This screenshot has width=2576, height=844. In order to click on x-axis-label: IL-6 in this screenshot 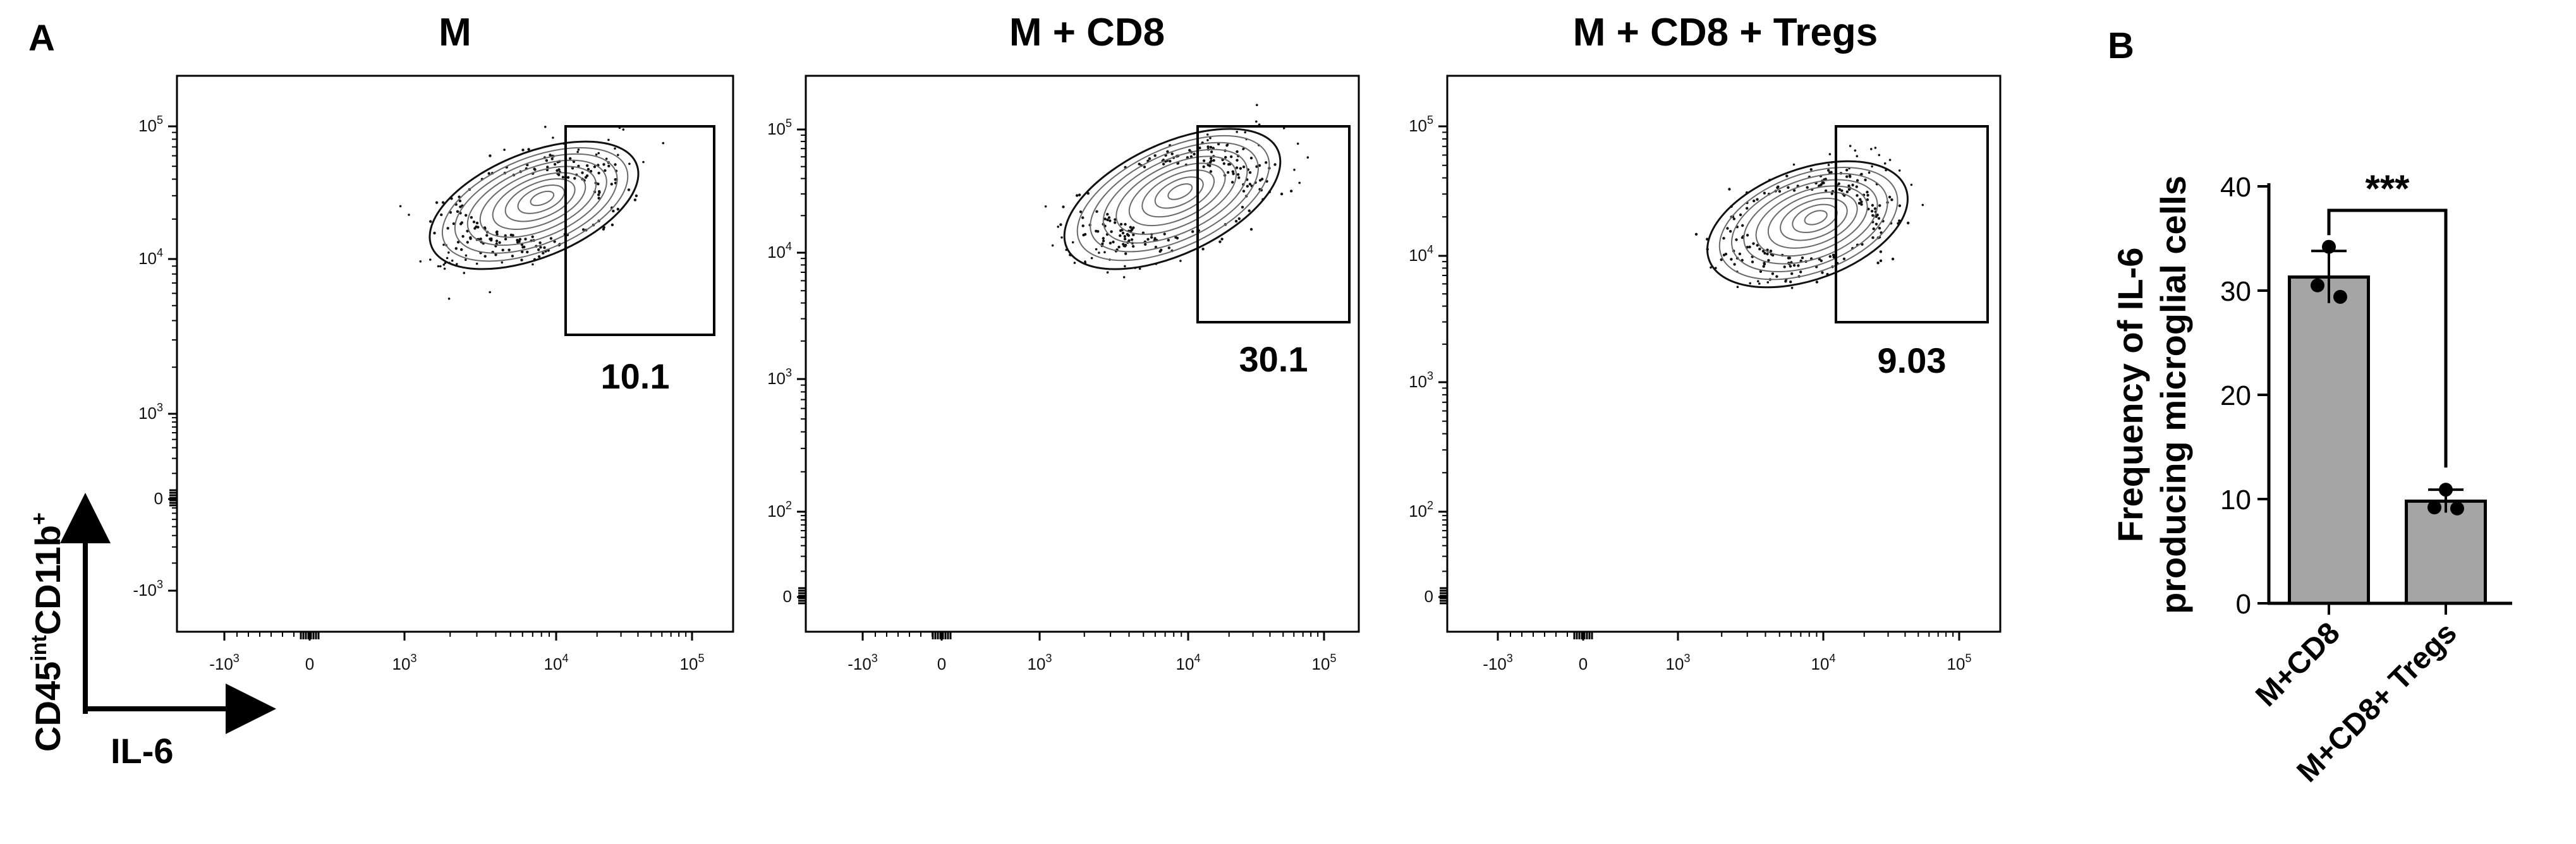, I will do `click(142, 751)`.